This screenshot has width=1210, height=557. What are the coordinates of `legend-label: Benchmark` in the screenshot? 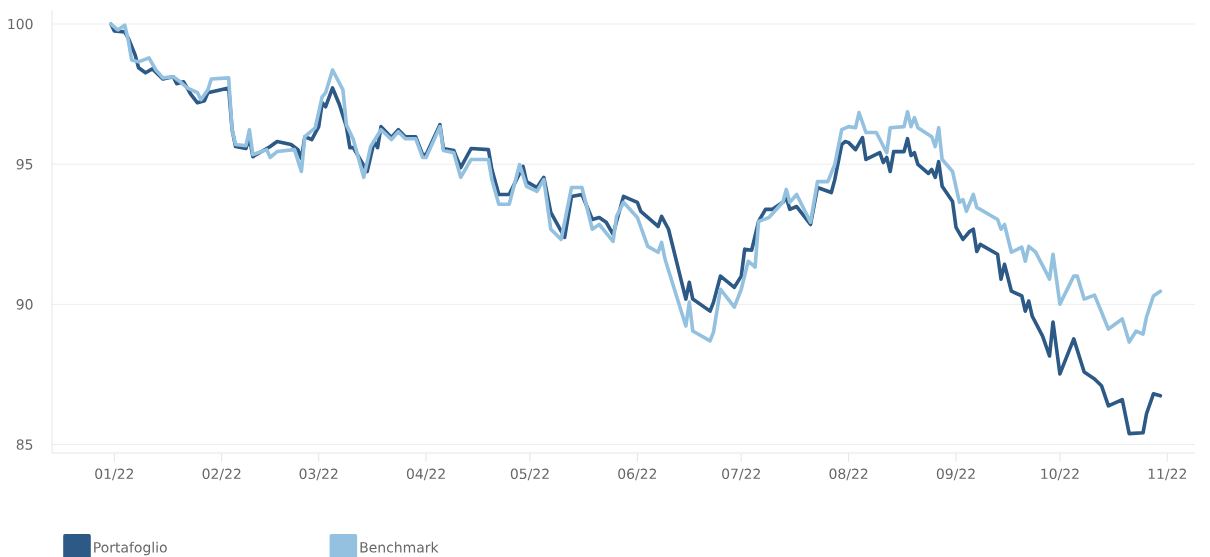 It's located at (399, 547).